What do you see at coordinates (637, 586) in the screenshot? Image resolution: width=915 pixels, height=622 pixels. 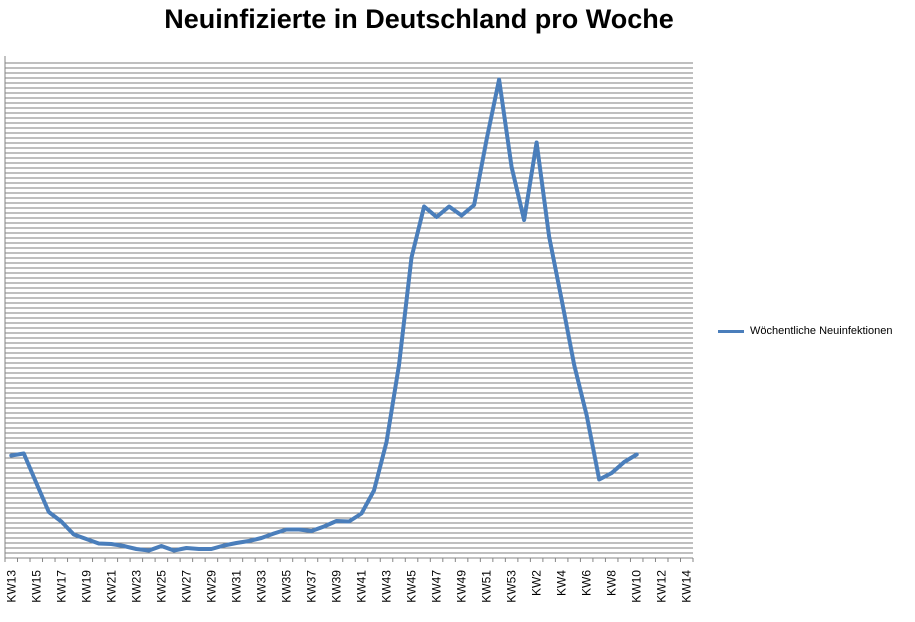 I see `x-tick-label: KW10` at bounding box center [637, 586].